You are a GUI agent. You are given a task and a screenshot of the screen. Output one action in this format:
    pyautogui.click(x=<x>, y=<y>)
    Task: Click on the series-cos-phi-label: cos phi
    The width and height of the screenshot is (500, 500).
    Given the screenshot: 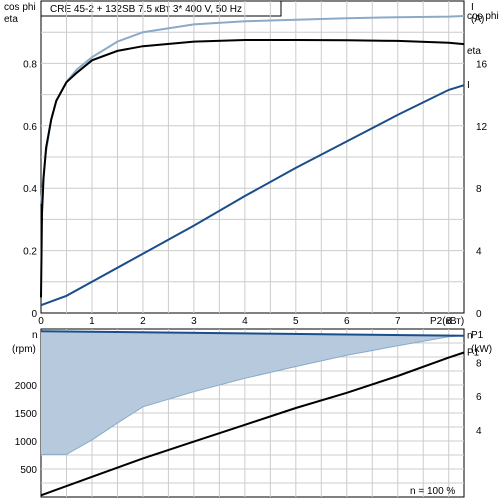 What is the action you would take?
    pyautogui.click(x=483, y=16)
    